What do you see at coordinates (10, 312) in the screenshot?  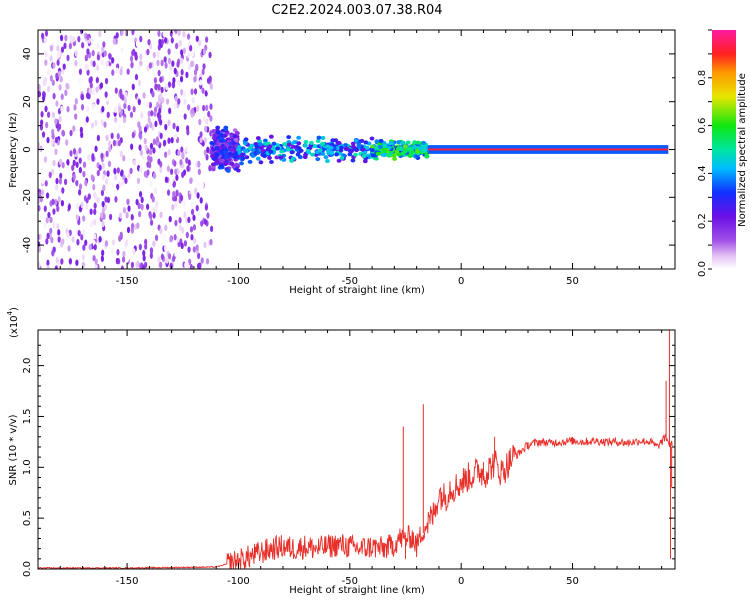 I see `snr-multiplier-exp: 4` at bounding box center [10, 312].